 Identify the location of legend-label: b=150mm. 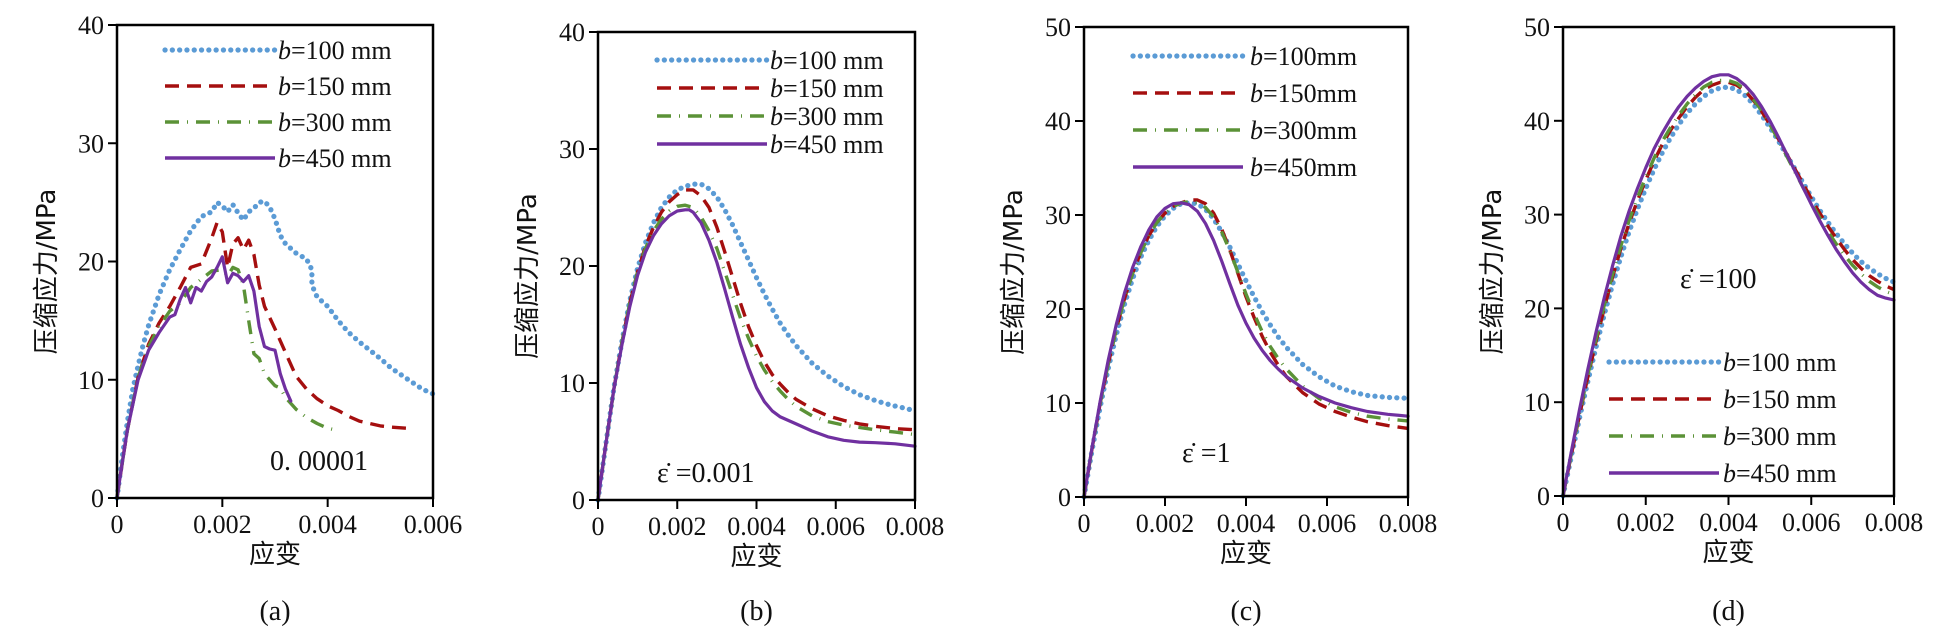
(1303, 93).